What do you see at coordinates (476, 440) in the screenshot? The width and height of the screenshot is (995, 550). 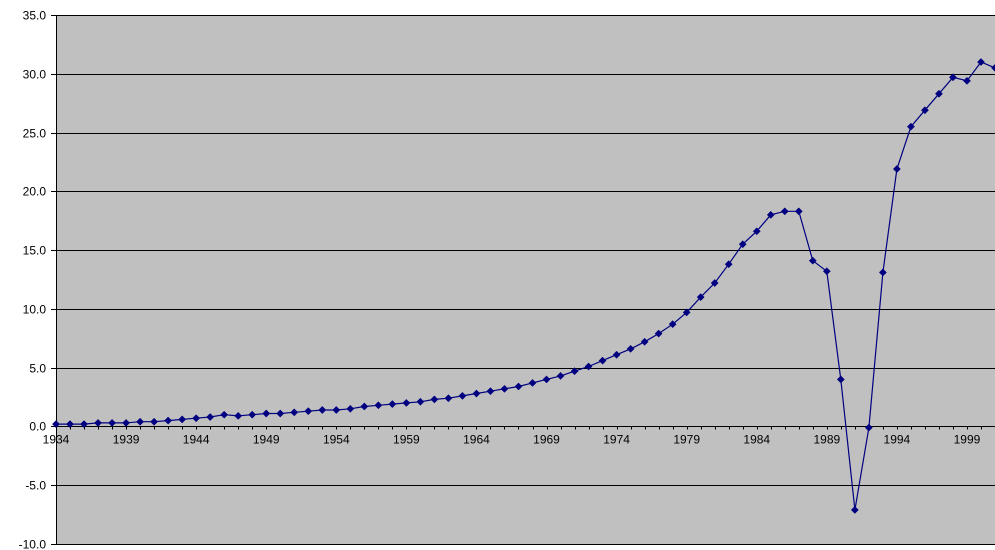 I see `x-tick-label: 1964` at bounding box center [476, 440].